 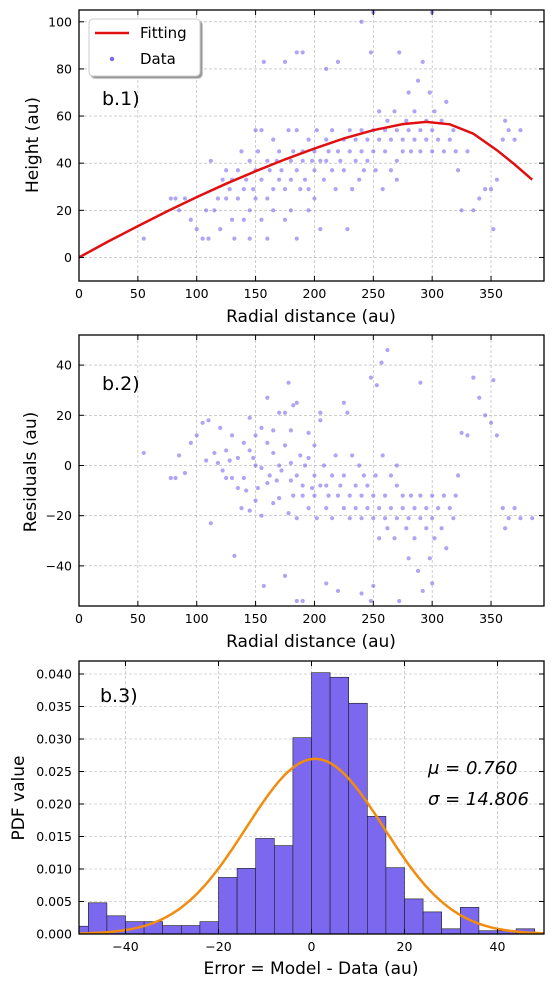 What do you see at coordinates (405, 946) in the screenshot?
I see `histogram-x-tick-label: 20` at bounding box center [405, 946].